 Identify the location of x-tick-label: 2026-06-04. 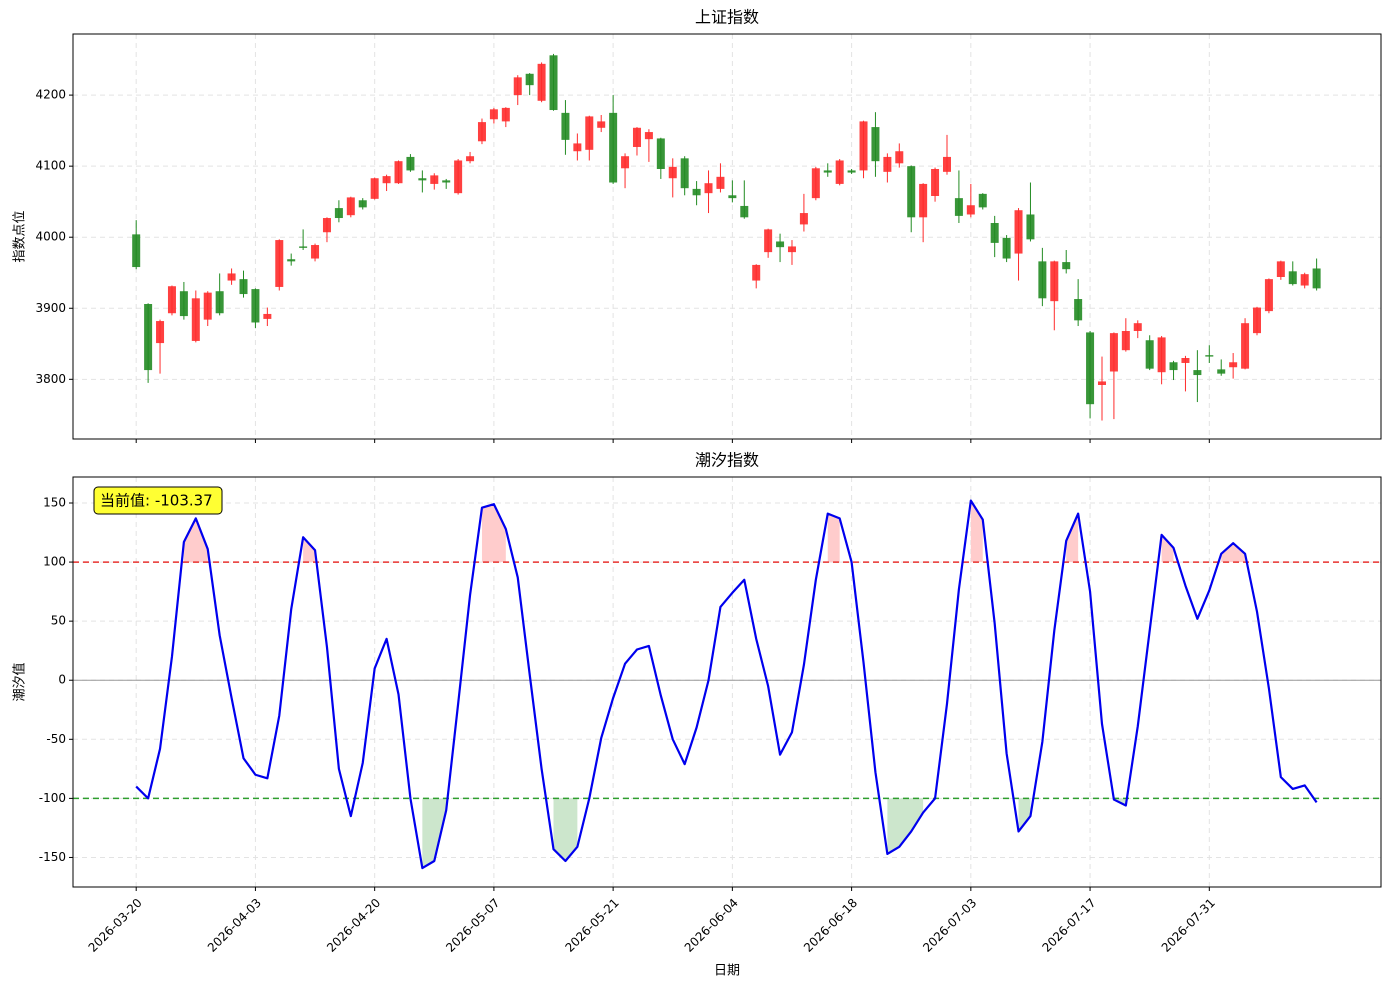
(711, 925).